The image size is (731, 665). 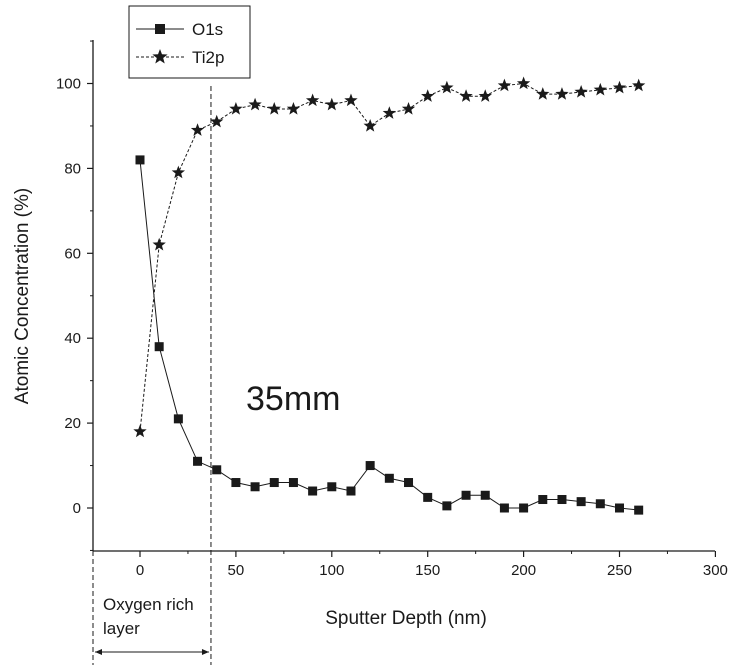 I want to click on legend-marker-ti2p, so click(x=160, y=56).